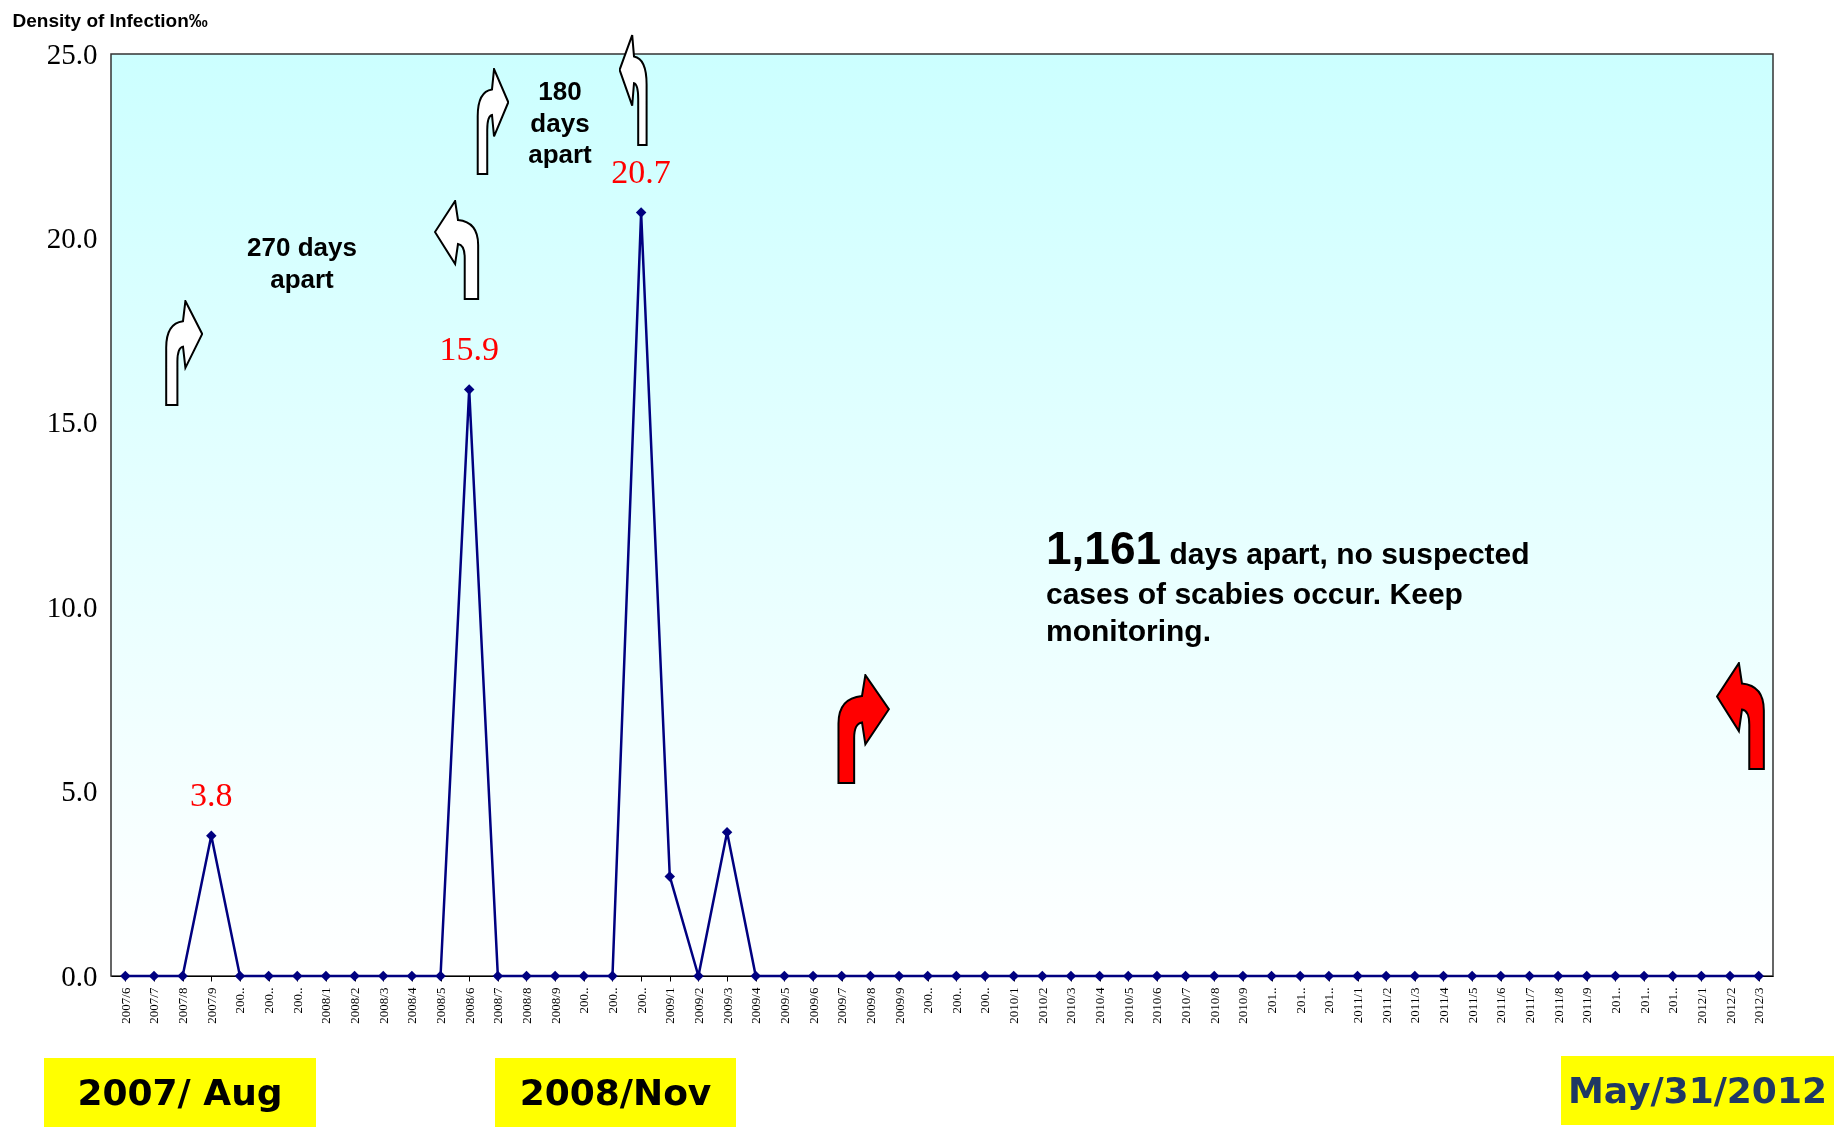 The height and width of the screenshot is (1127, 1847). Describe the element at coordinates (154, 1005) in the screenshot. I see `x-tick-label: 2007/7` at that location.